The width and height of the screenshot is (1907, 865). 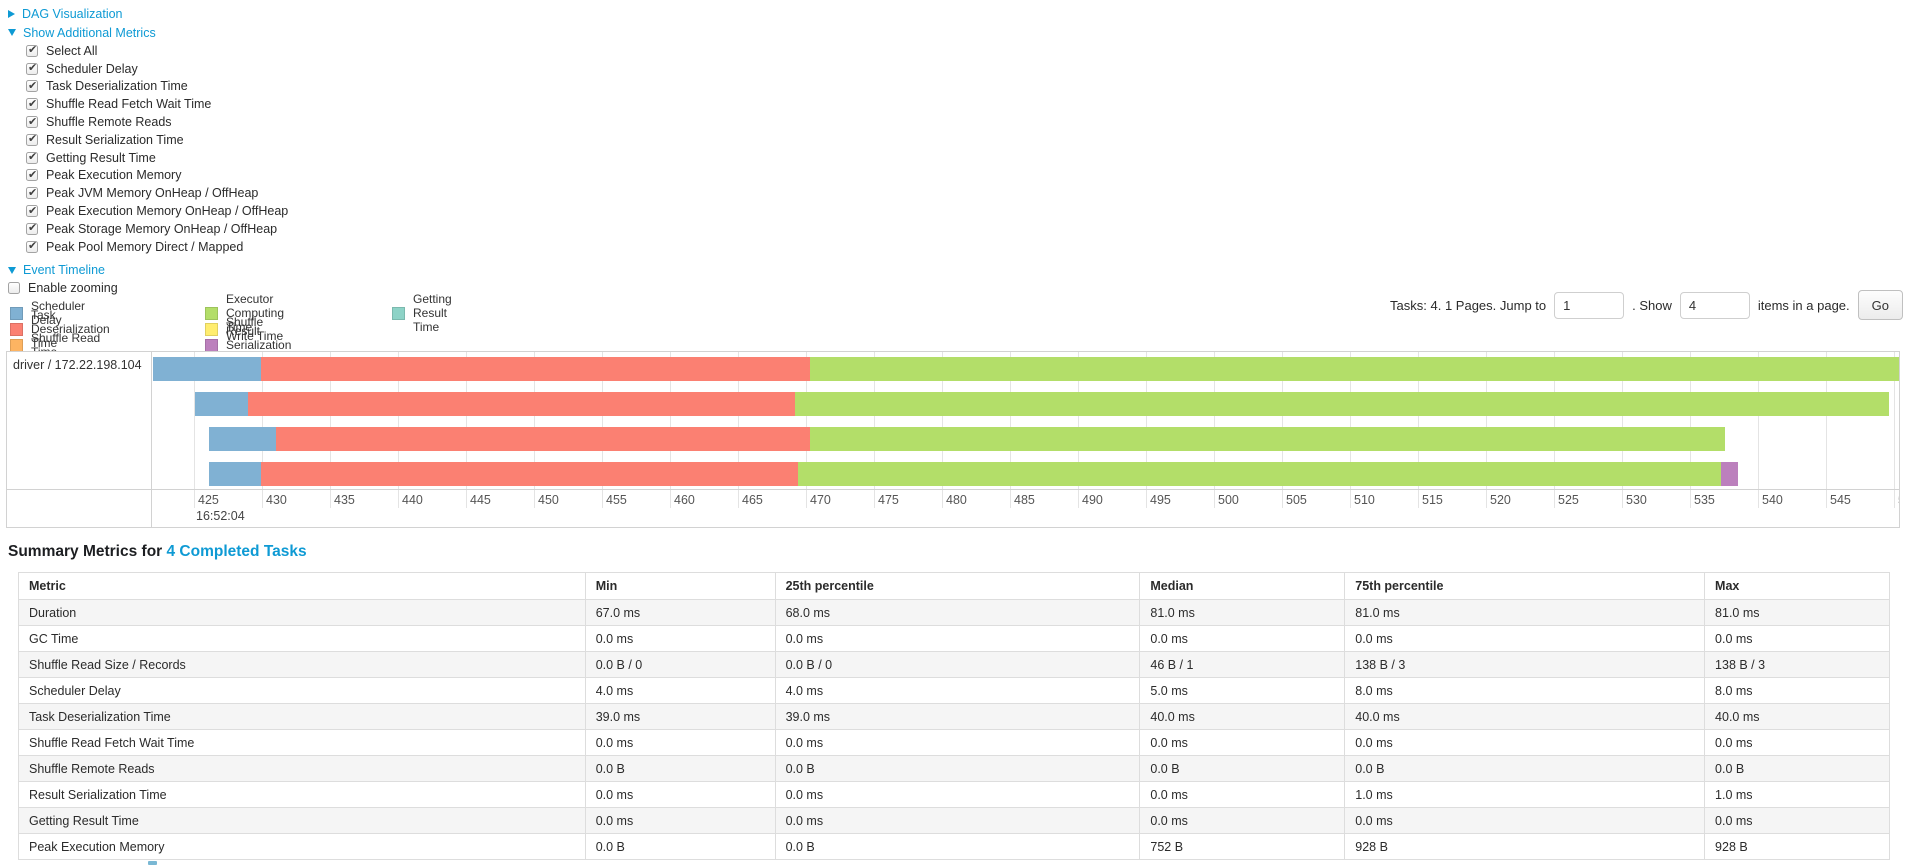 What do you see at coordinates (16, 329) in the screenshot?
I see `task-deserialization-swatch` at bounding box center [16, 329].